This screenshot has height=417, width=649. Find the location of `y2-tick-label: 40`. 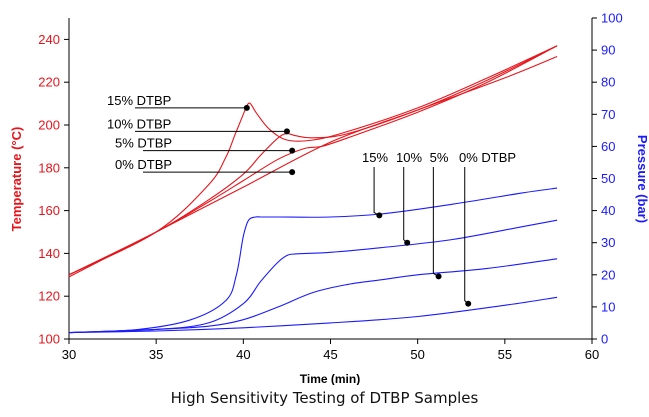

y2-tick-label: 40 is located at coordinates (608, 210).